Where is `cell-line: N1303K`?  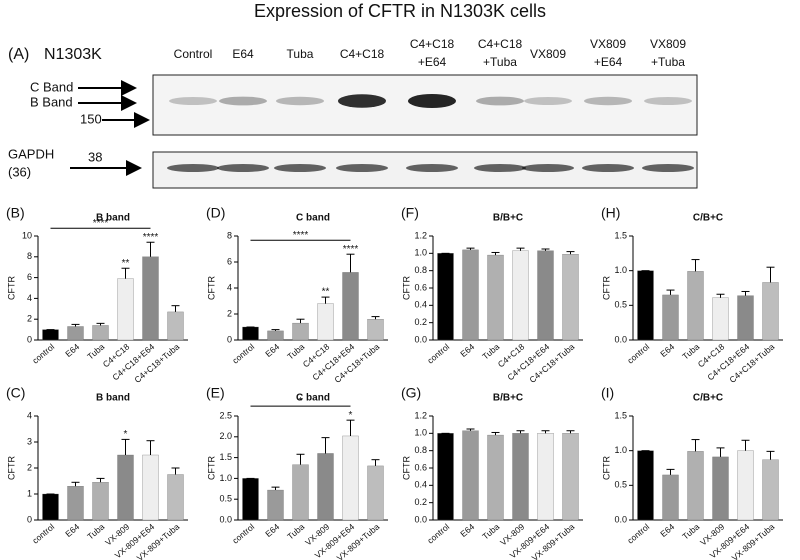 cell-line: N1303K is located at coordinates (73, 54).